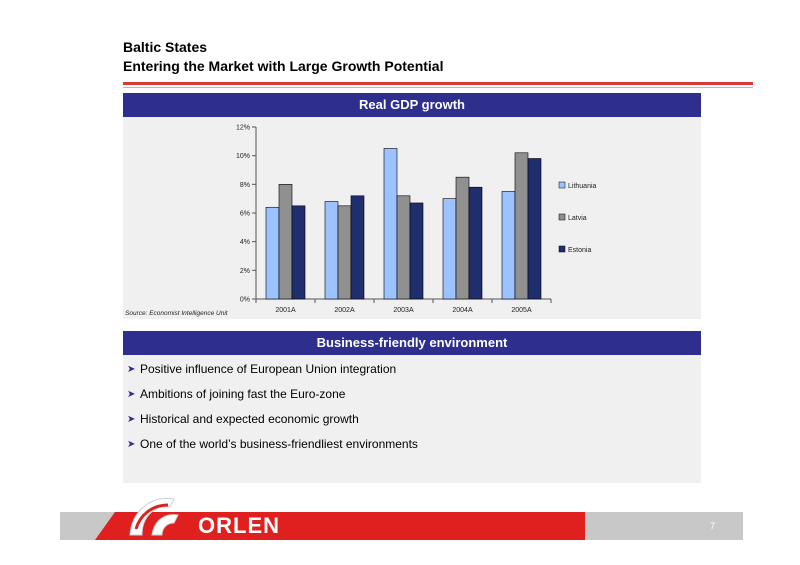 Image resolution: width=800 pixels, height=565 pixels. I want to click on y-tick-label: 0%, so click(245, 300).